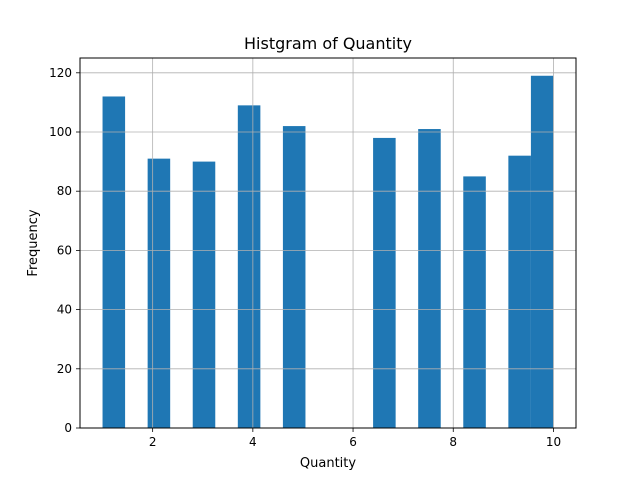 Image resolution: width=640 pixels, height=480 pixels. What do you see at coordinates (33, 242) in the screenshot?
I see `y-axis-label: Frequency` at bounding box center [33, 242].